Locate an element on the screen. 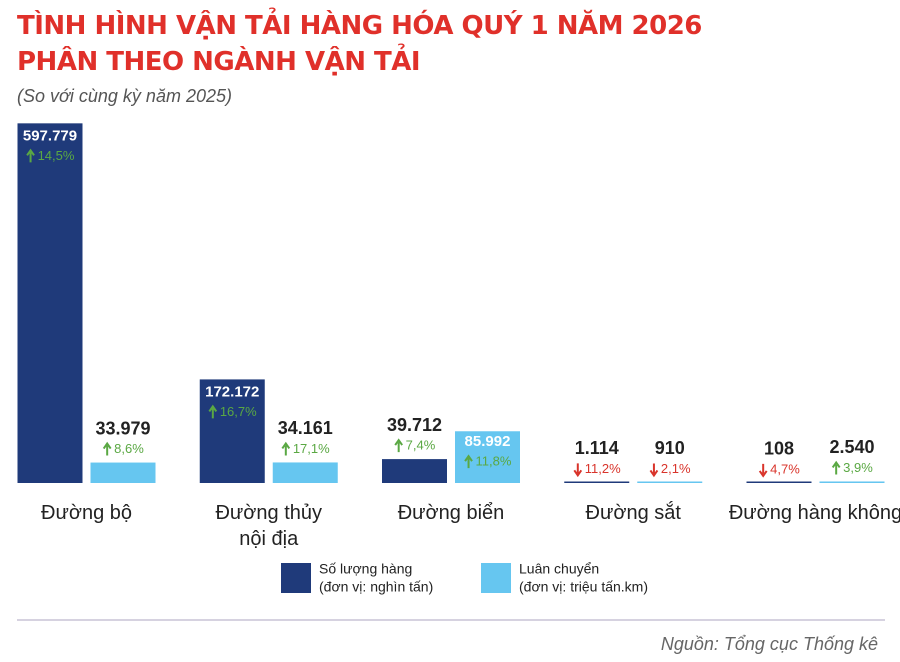 The width and height of the screenshot is (900, 662). change-label: 17,1% is located at coordinates (311, 448).